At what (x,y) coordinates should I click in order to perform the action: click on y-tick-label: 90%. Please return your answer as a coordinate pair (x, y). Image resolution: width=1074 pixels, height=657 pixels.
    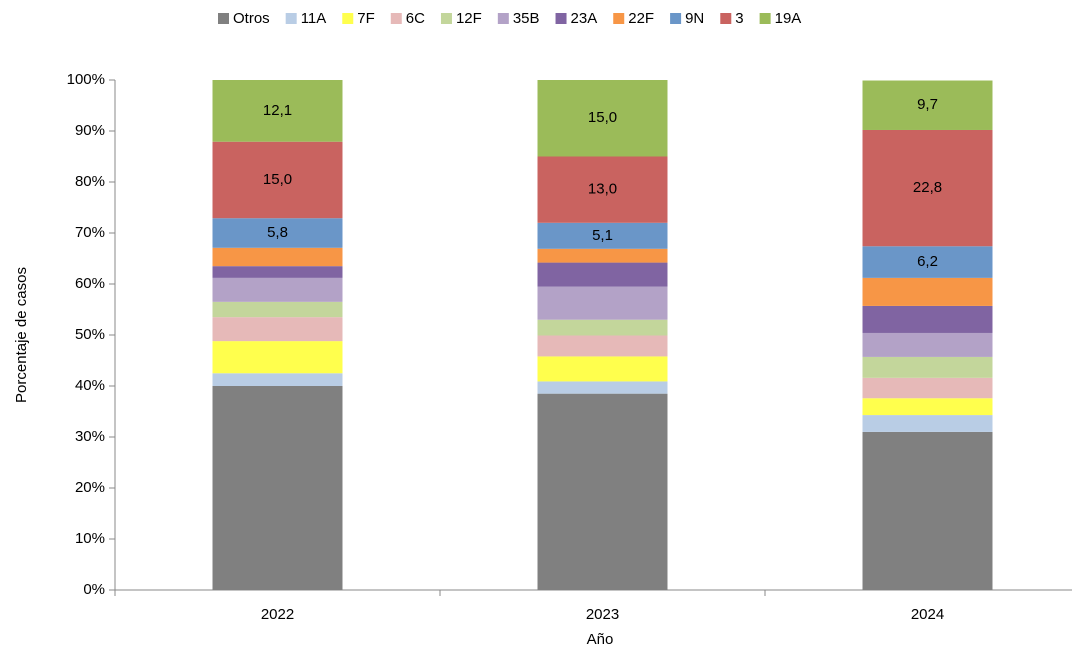
    Looking at the image, I should click on (90, 130).